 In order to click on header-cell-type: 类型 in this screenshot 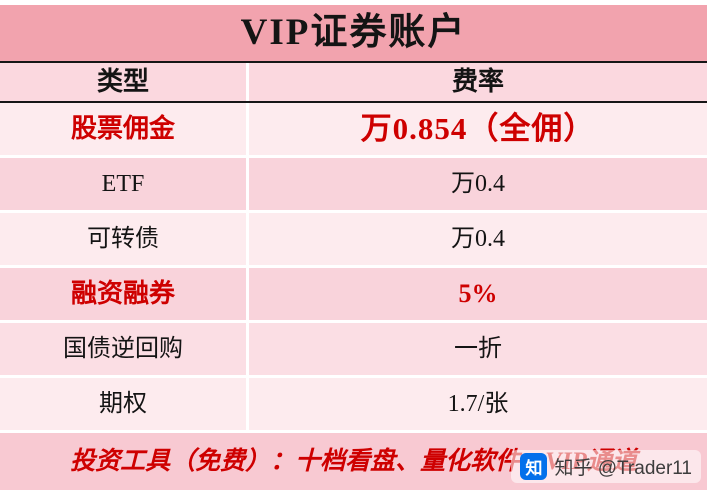, I will do `click(124, 82)`.